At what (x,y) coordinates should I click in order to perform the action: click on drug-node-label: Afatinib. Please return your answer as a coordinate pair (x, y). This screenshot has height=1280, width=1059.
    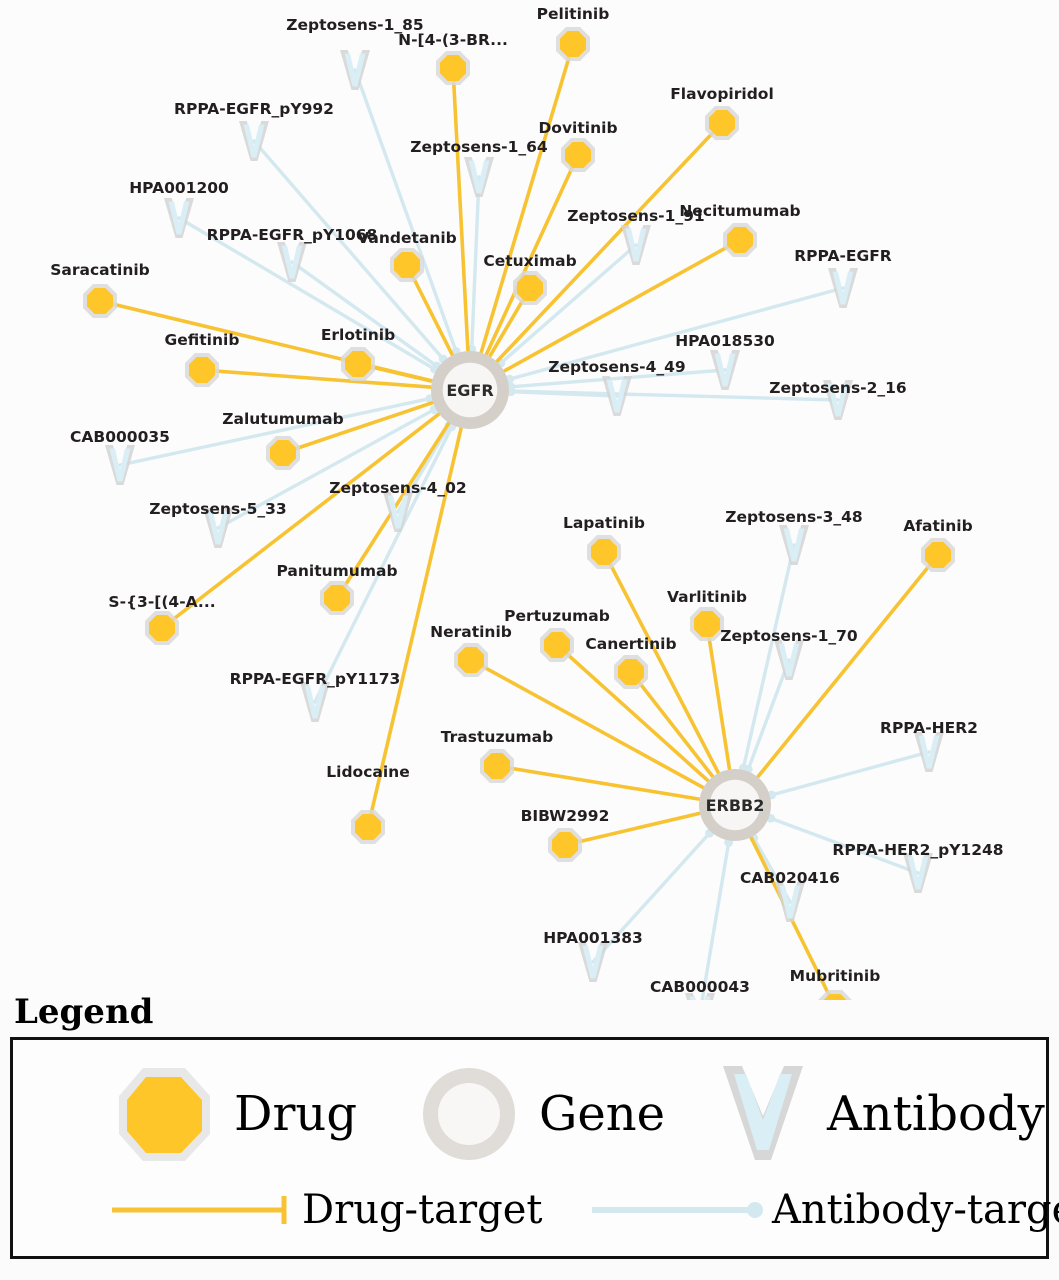
    Looking at the image, I should click on (937, 526).